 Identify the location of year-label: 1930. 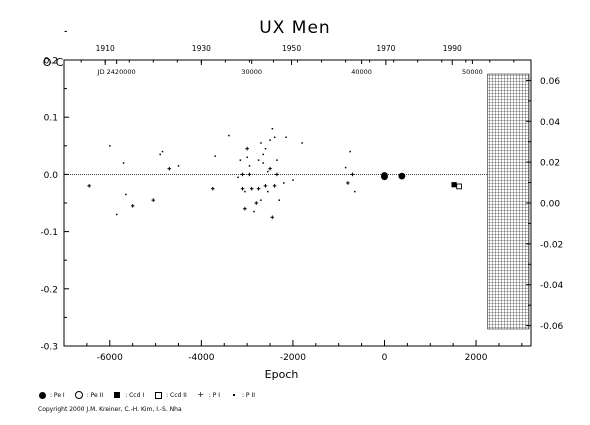
(201, 48).